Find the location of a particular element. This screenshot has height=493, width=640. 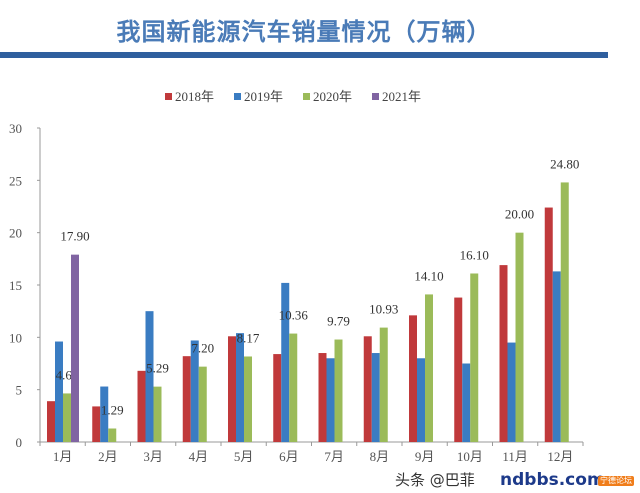

bar-2018年-9月 is located at coordinates (413, 378).